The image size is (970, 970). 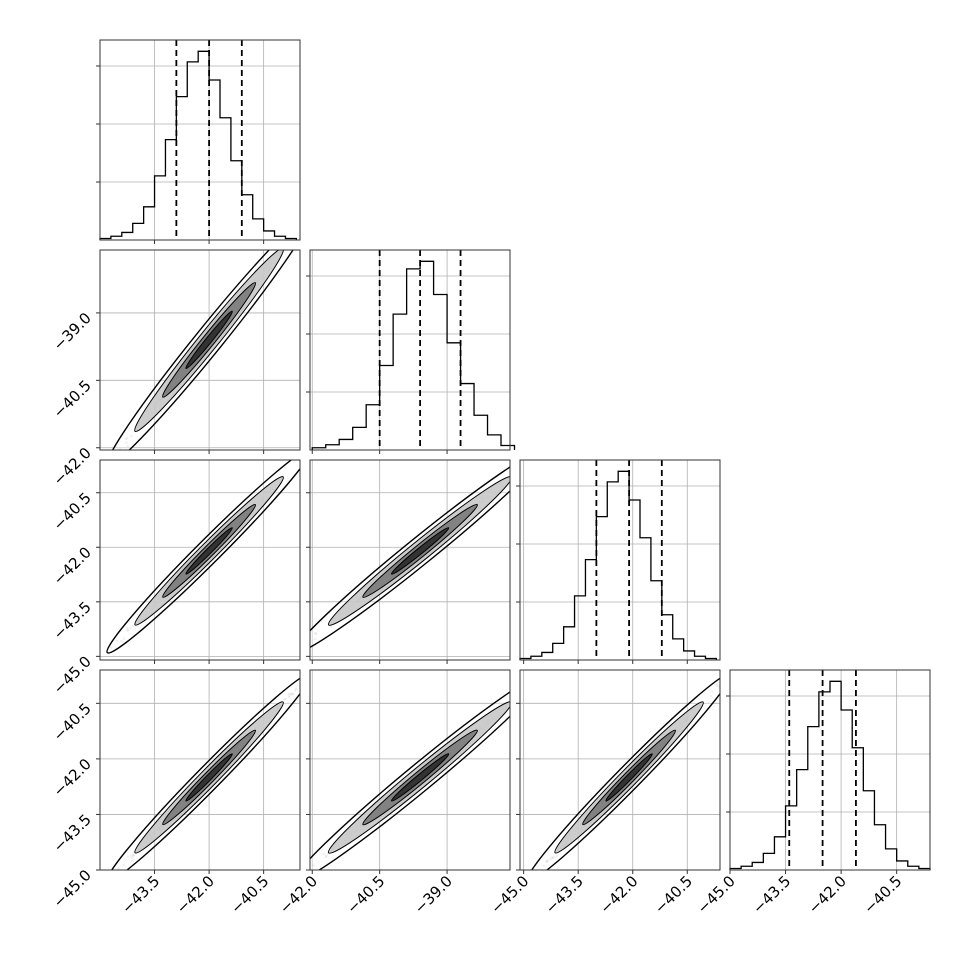 What do you see at coordinates (72, 620) in the screenshot?
I see `y-tick-label: −43.5` at bounding box center [72, 620].